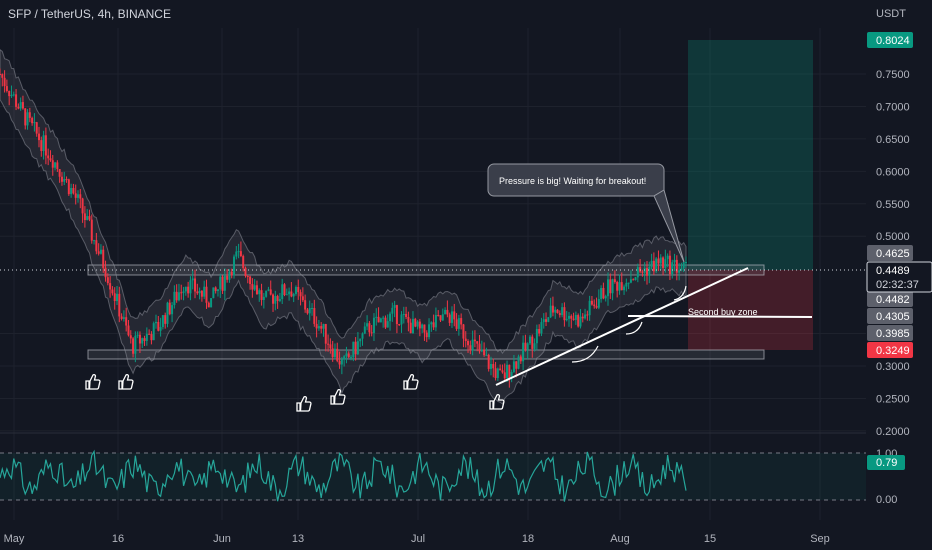  What do you see at coordinates (820, 539) in the screenshot?
I see `time-label: Sep` at bounding box center [820, 539].